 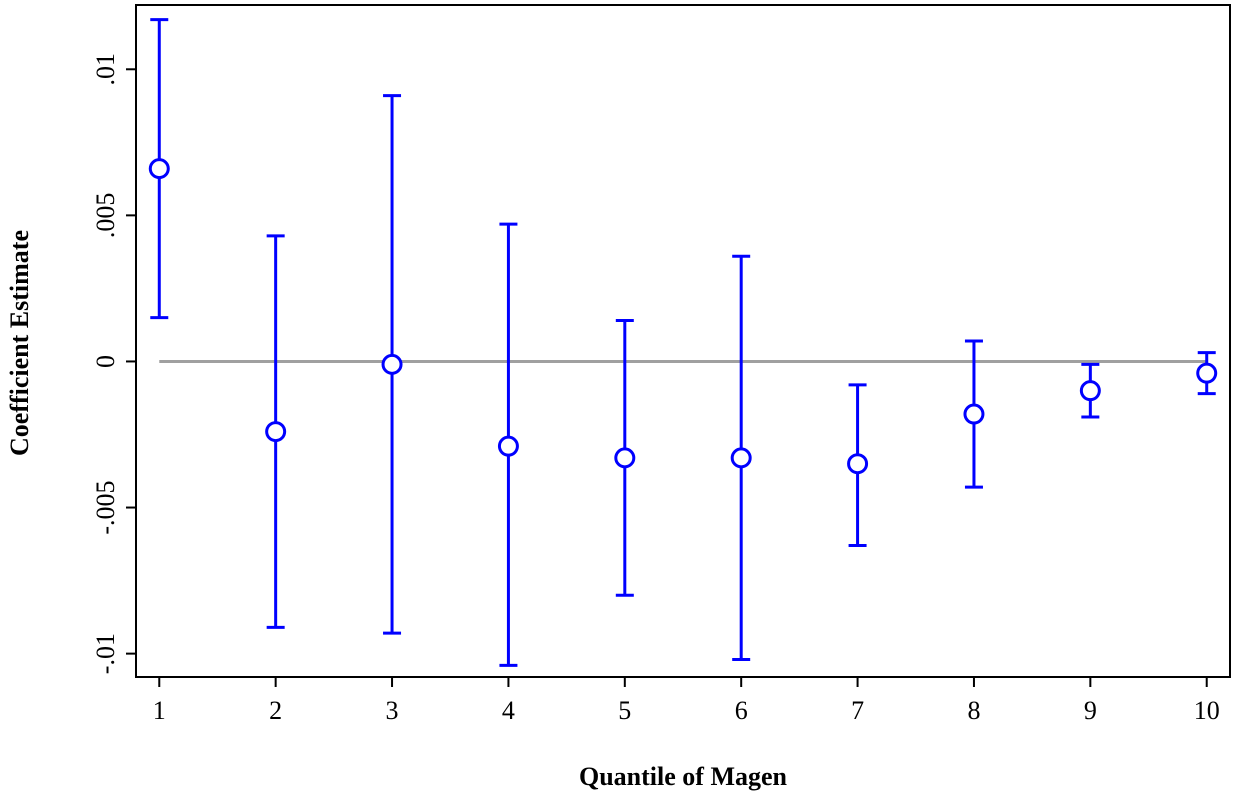 What do you see at coordinates (741, 710) in the screenshot?
I see `x-tick-label: 6` at bounding box center [741, 710].